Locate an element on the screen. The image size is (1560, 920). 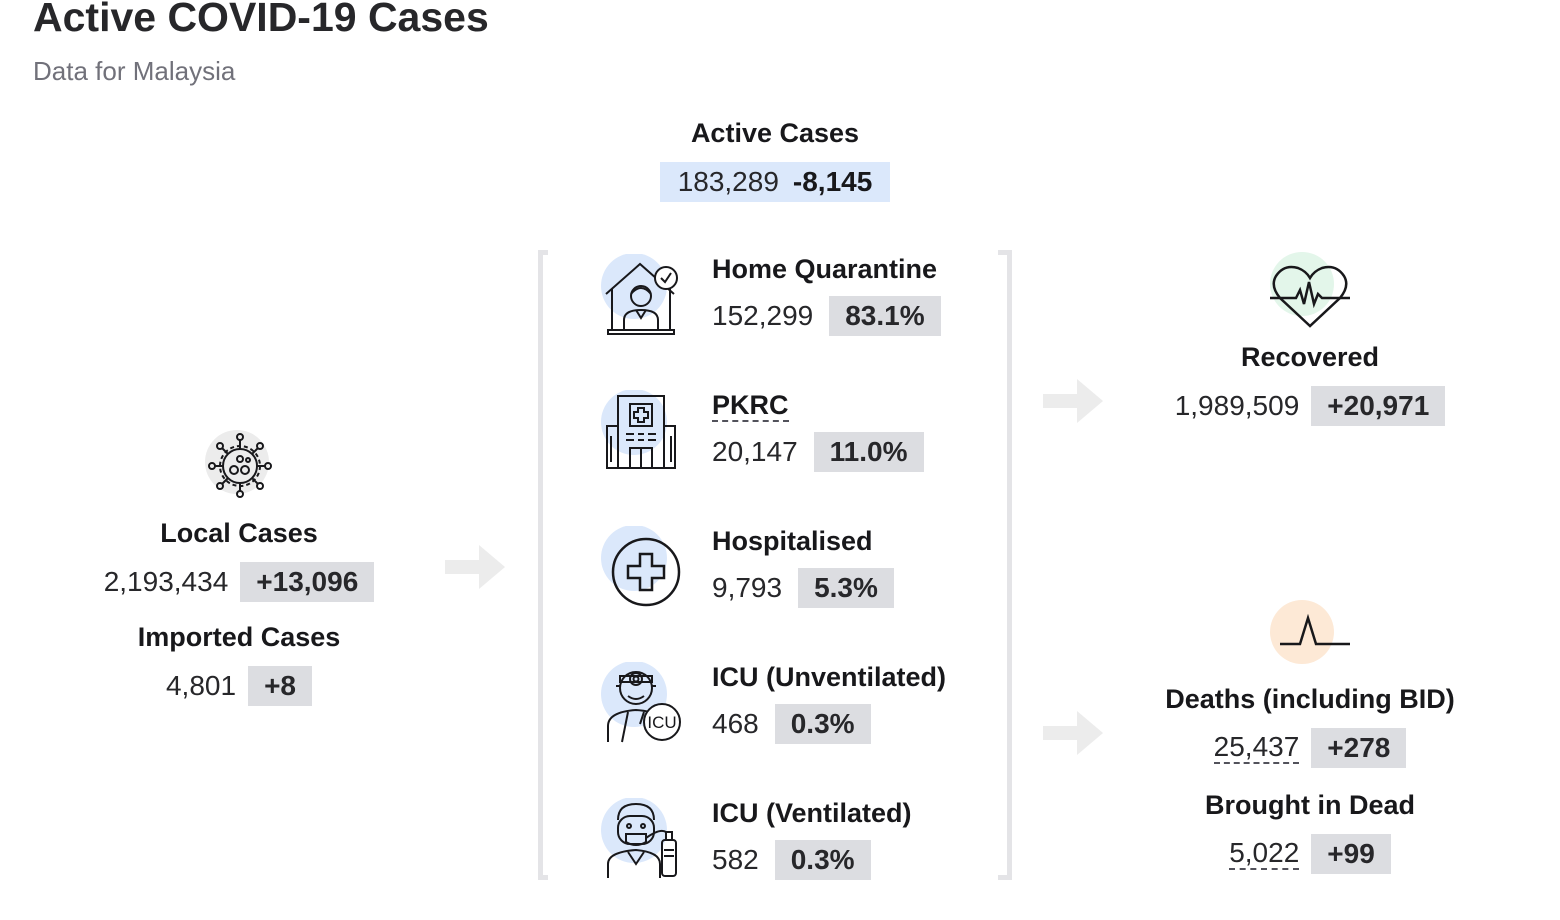
brought-in-dead-delta-badge: +99 is located at coordinates (1351, 854).